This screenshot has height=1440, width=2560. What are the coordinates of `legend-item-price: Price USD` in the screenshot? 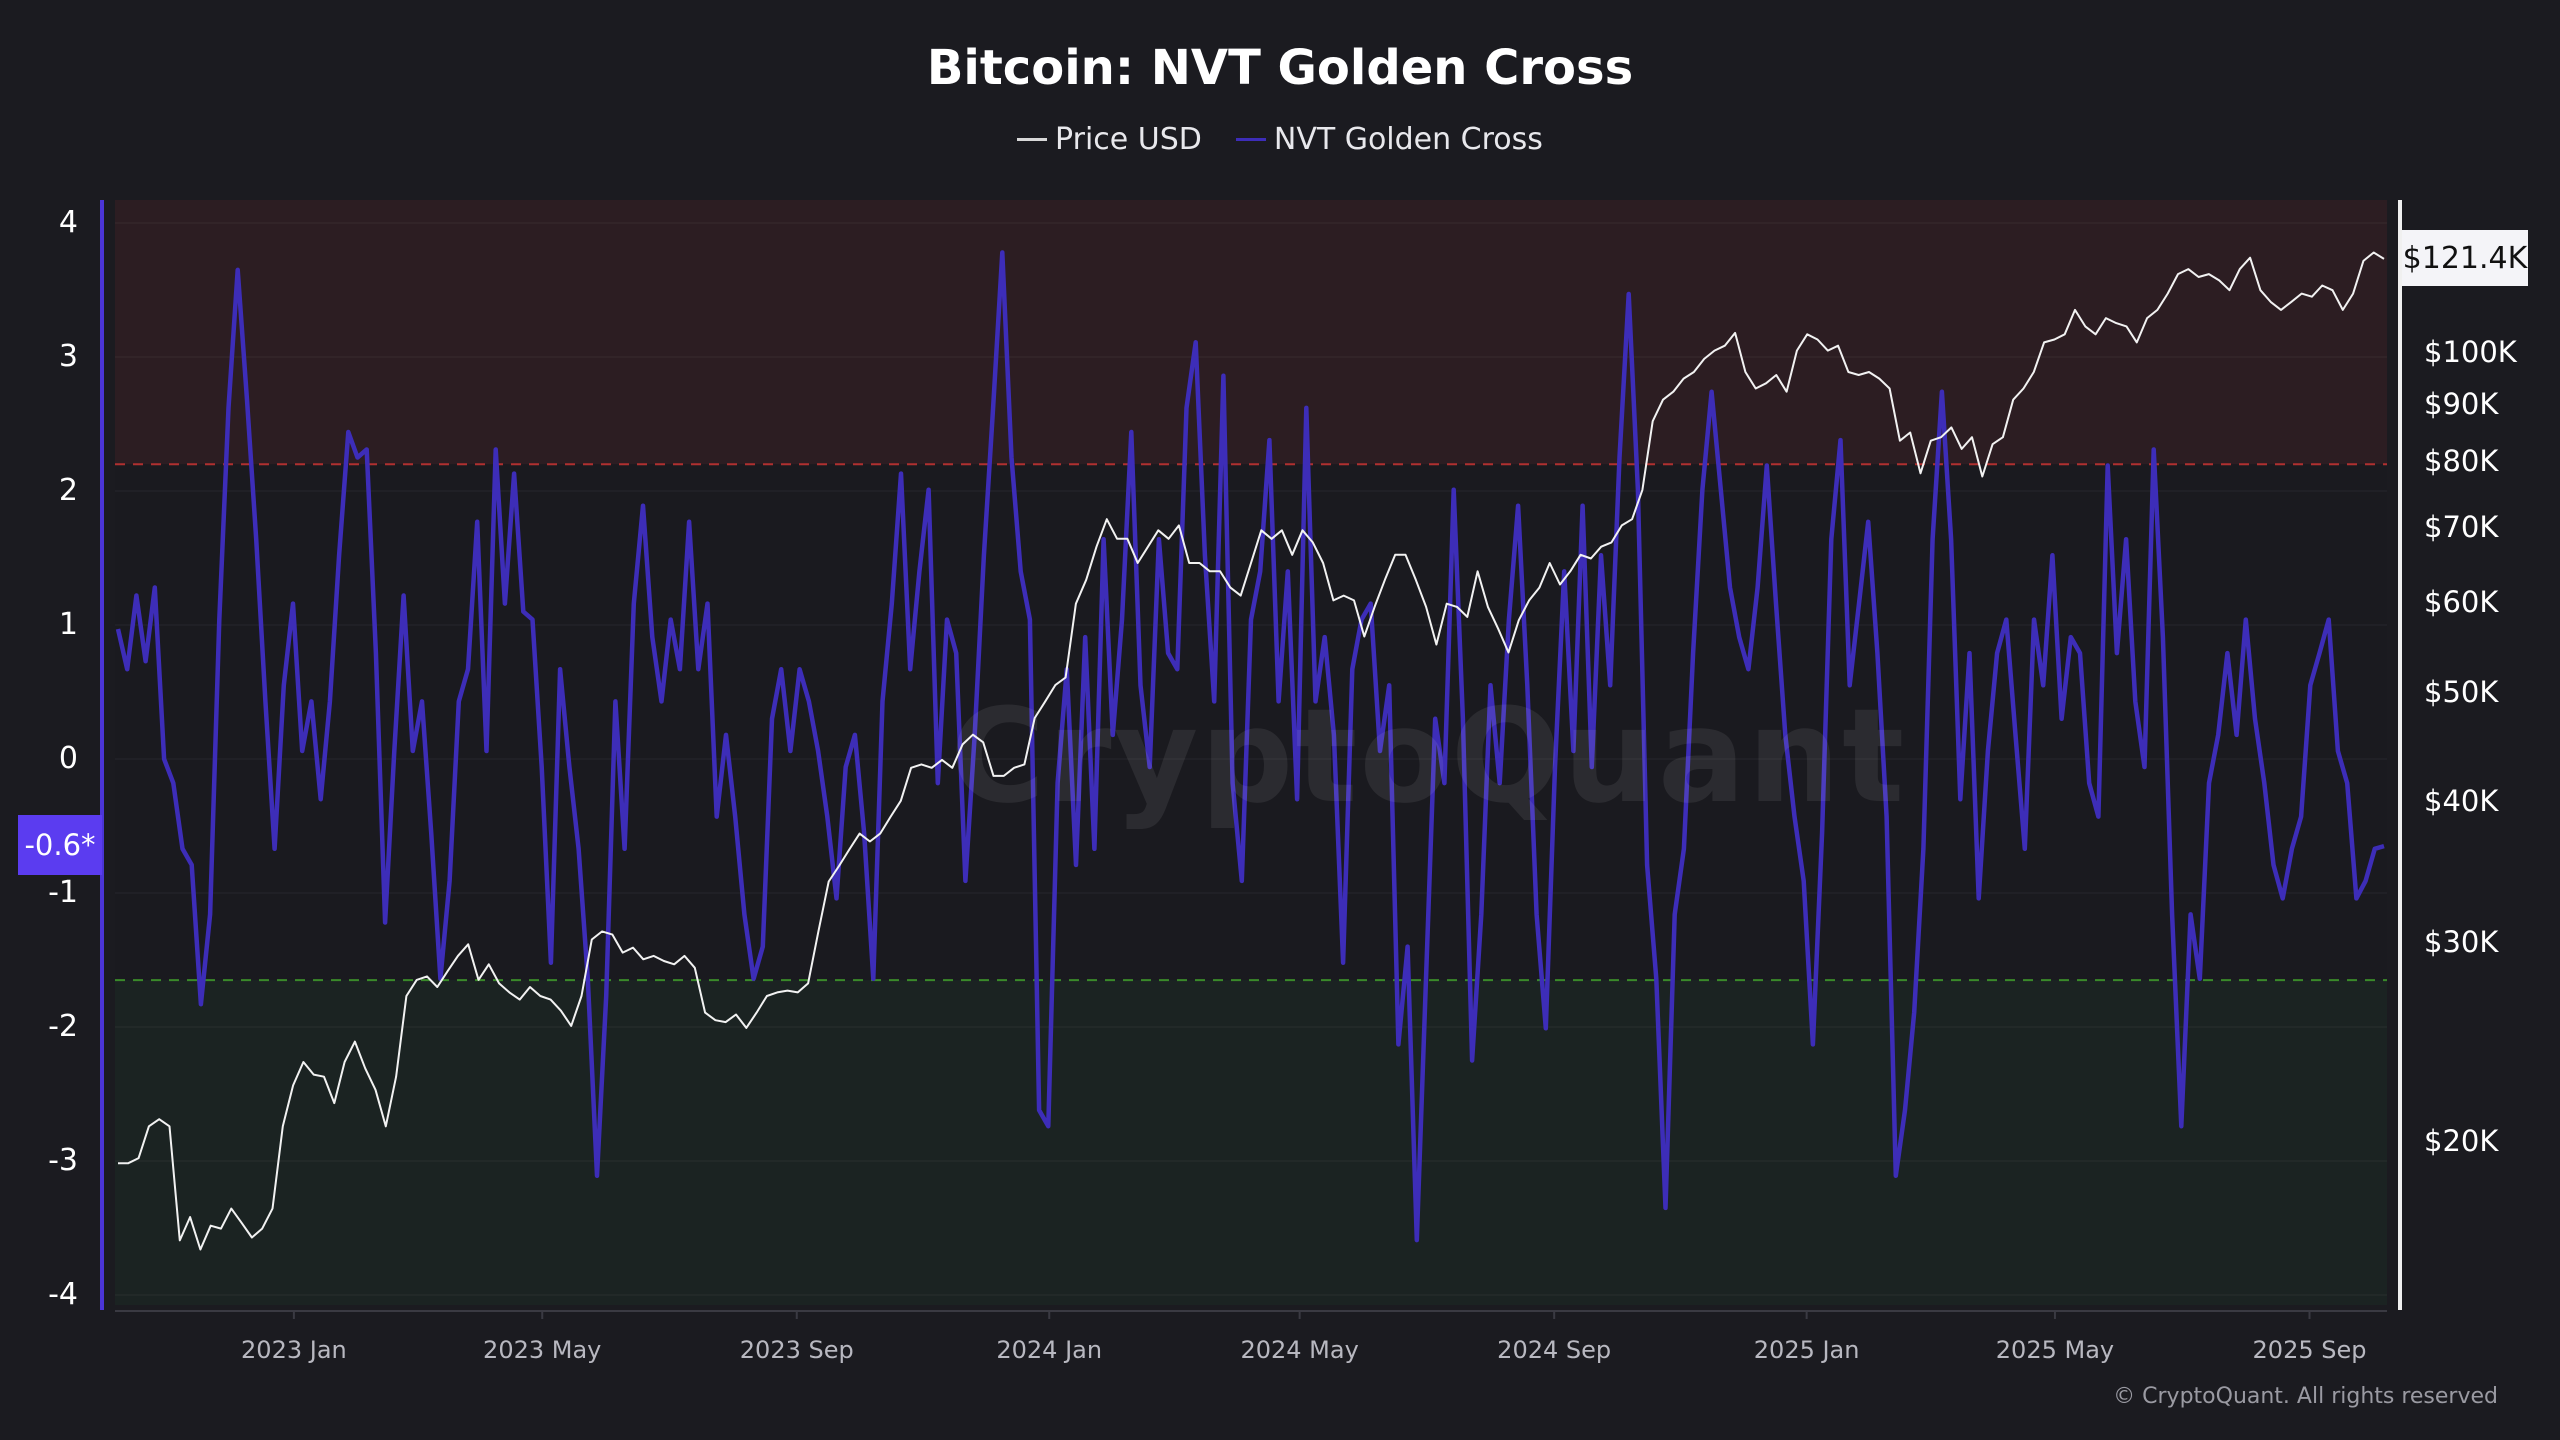 It's located at (1109, 139).